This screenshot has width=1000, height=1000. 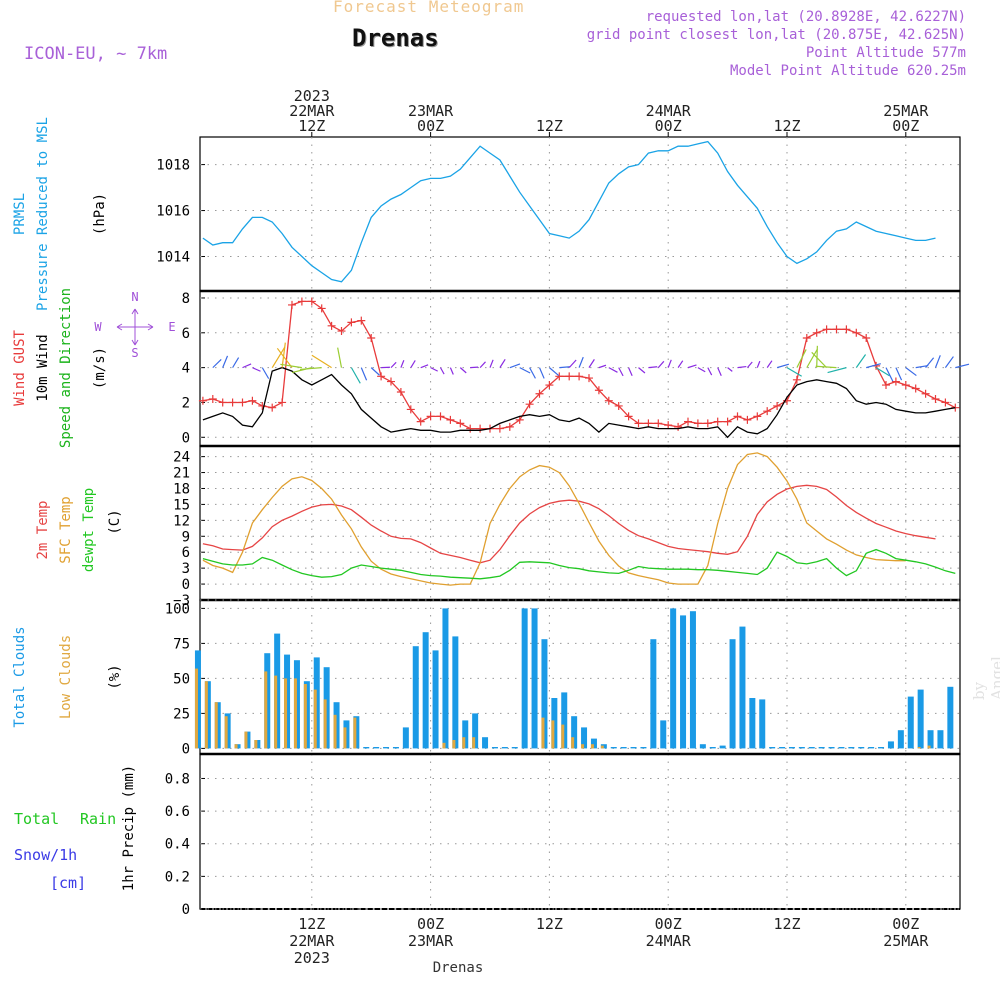 What do you see at coordinates (668, 924) in the screenshot?
I see `time-label-bottom: 00Z` at bounding box center [668, 924].